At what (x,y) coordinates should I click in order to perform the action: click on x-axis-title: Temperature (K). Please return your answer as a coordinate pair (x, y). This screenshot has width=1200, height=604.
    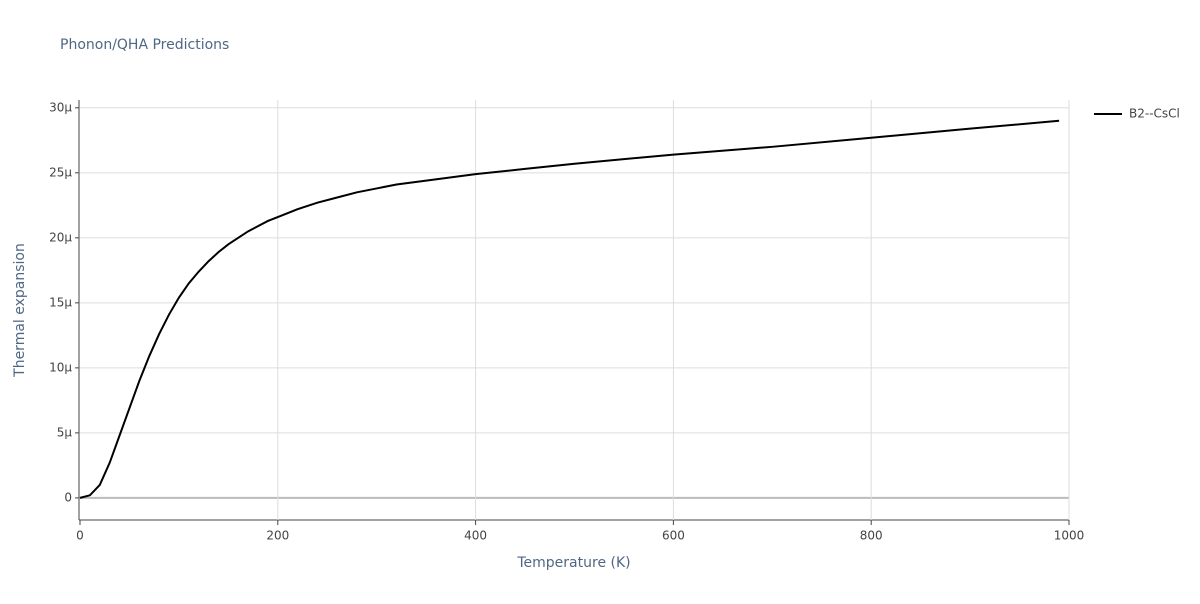
    Looking at the image, I should click on (573, 563).